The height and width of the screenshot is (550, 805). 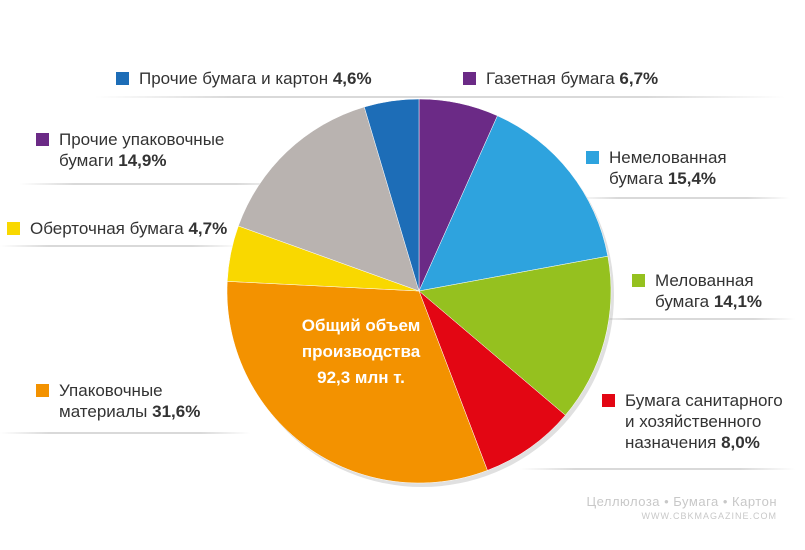 What do you see at coordinates (234, 78) in the screenshot?
I see `label-text: Прочие бумага и картон` at bounding box center [234, 78].